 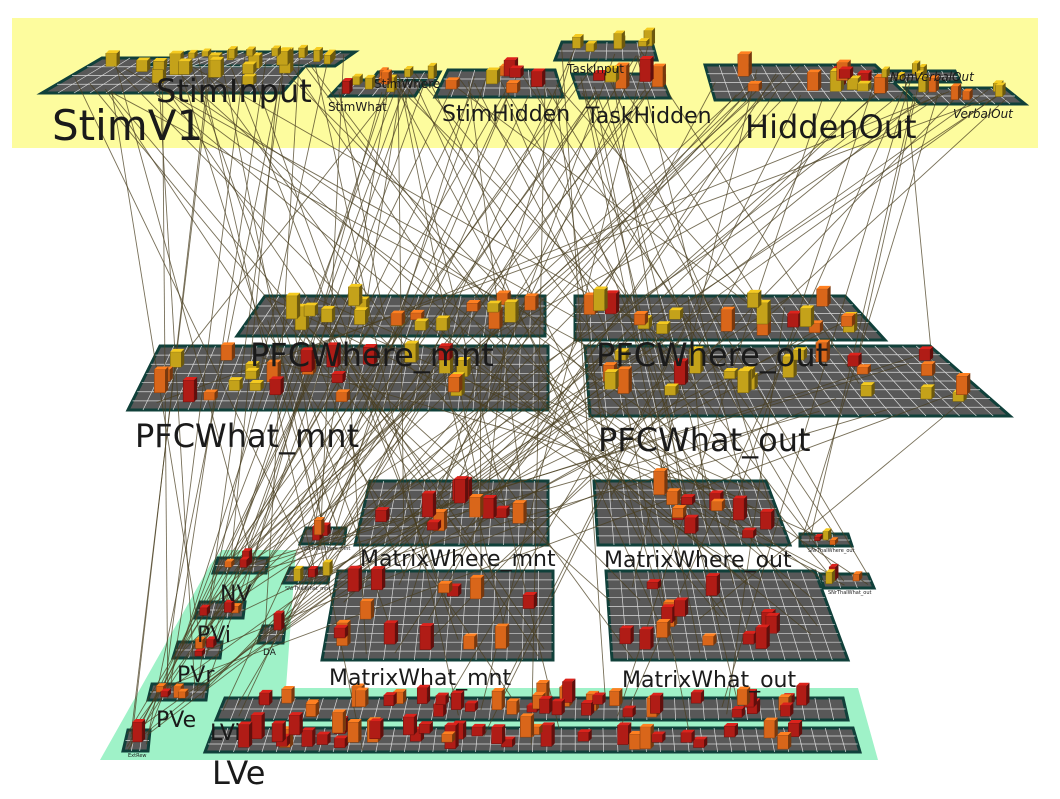 What do you see at coordinates (270, 653) in the screenshot?
I see `label-da: DA` at bounding box center [270, 653].